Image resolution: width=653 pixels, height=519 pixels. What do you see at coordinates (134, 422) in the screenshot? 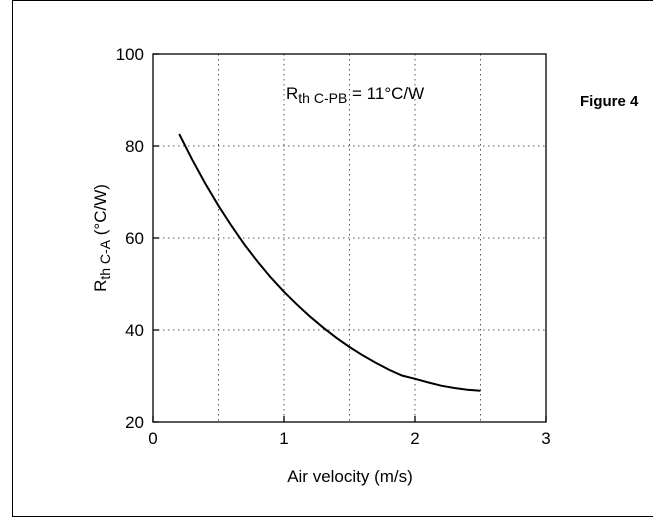
I see `y-tick-label: 20` at bounding box center [134, 422].